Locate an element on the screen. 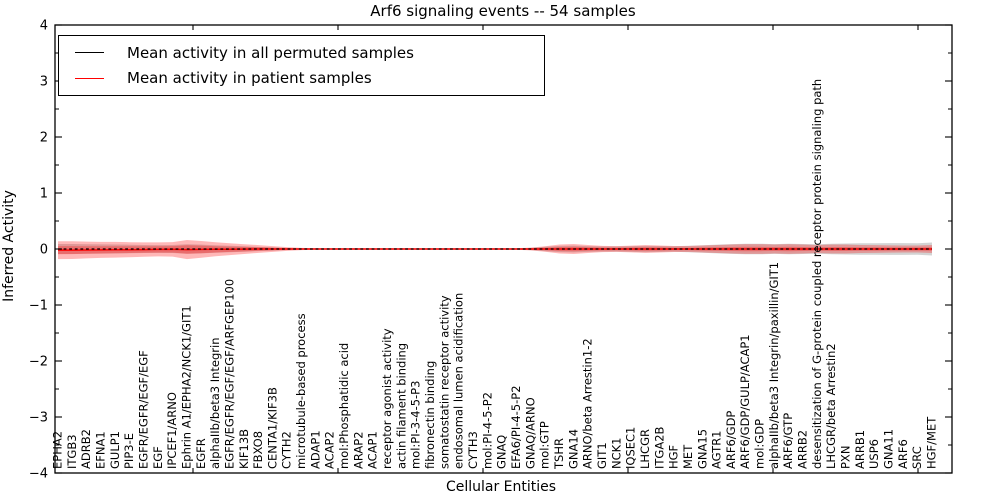 This screenshot has height=500, width=1000. x-tick-label: EFA6/PI-4-5-P2 is located at coordinates (516, 427).